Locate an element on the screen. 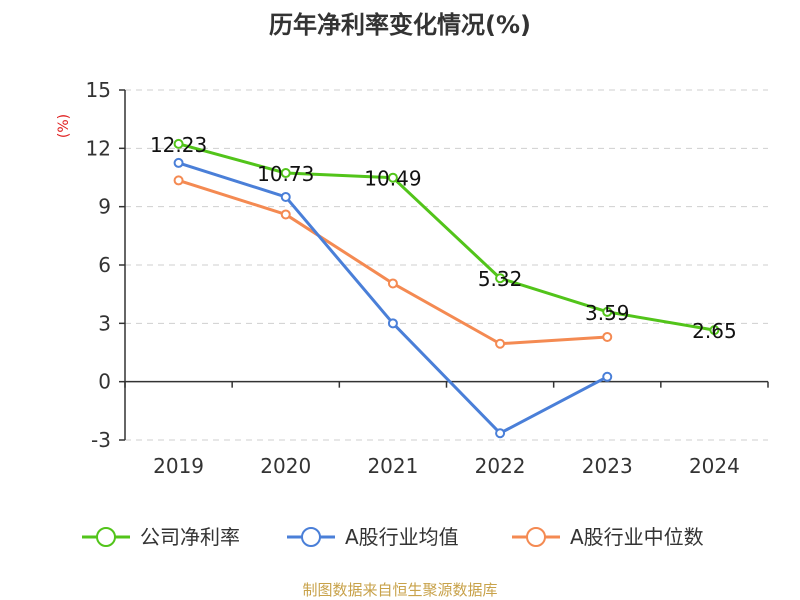 The height and width of the screenshot is (600, 800). x-tick-label: 2020 is located at coordinates (285, 466).